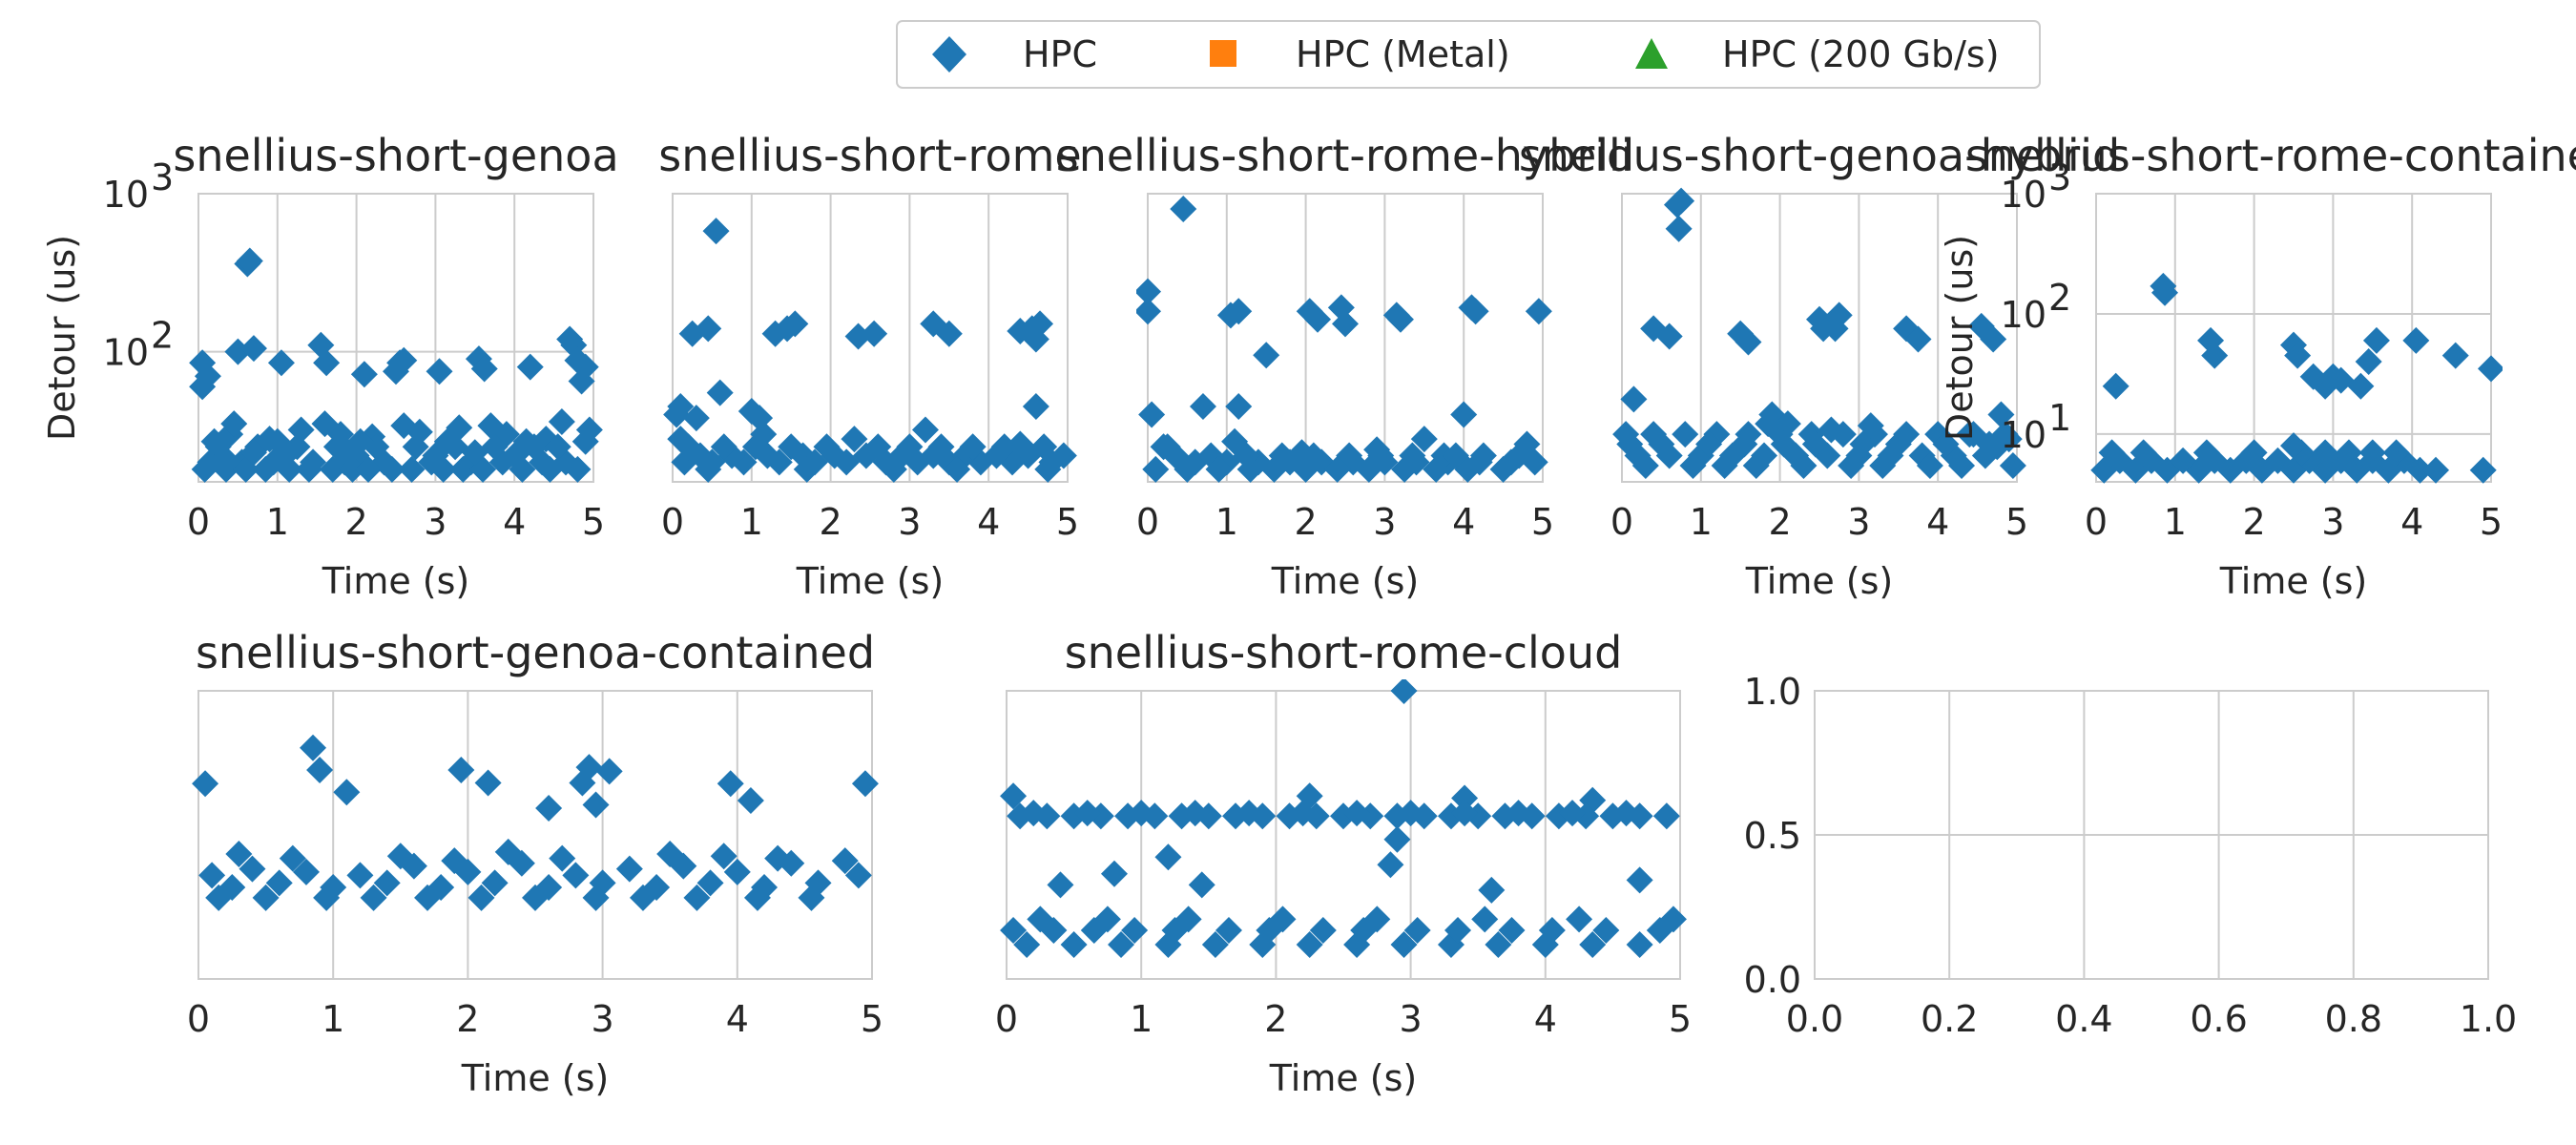 The image size is (2576, 1145). Describe the element at coordinates (1468, 55) in the screenshot. I see `legend: HPC HPC (Metal) HPC (200 Gb/s)` at that location.